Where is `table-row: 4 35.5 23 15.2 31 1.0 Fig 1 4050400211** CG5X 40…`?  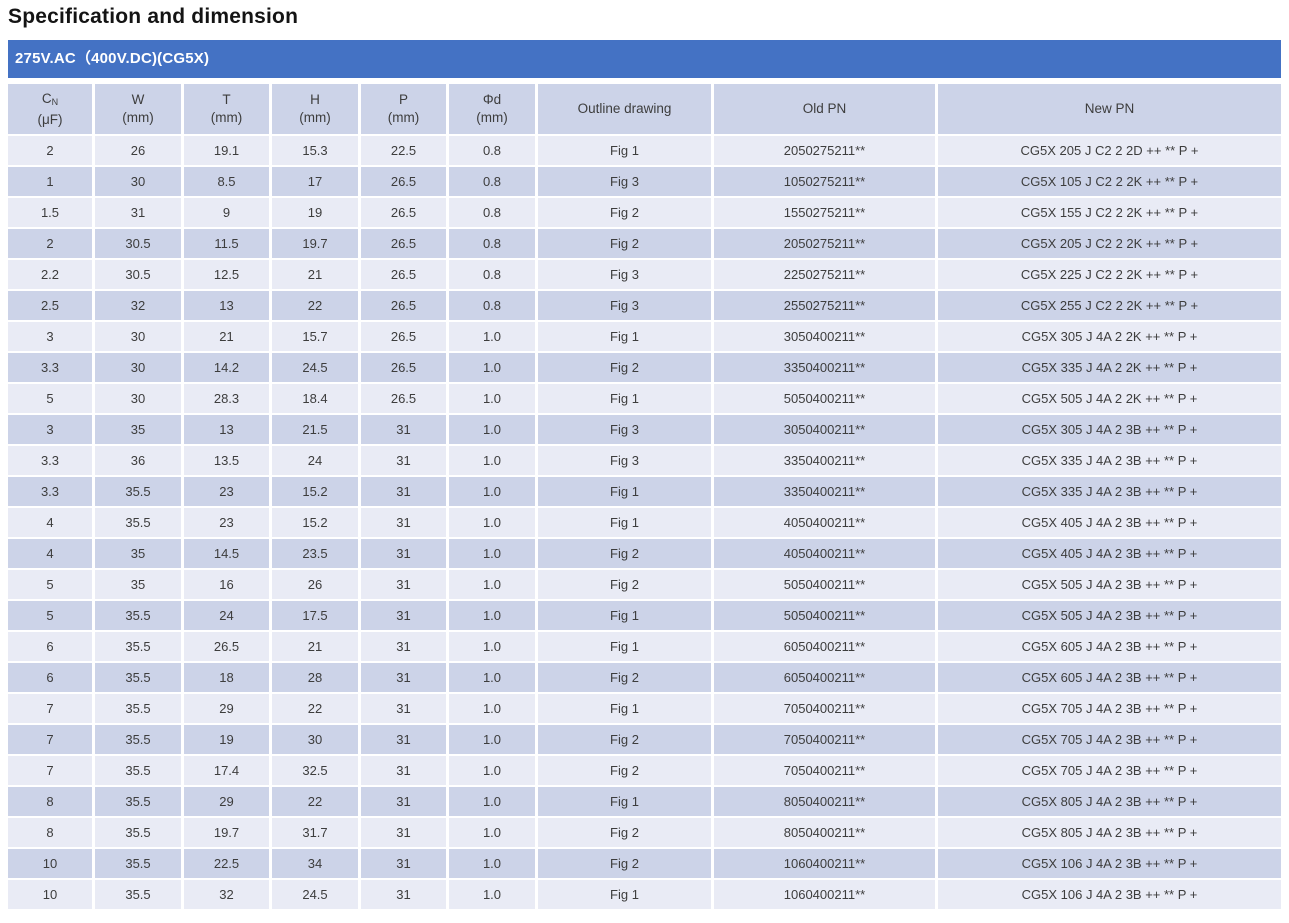 table-row: 4 35.5 23 15.2 31 1.0 Fig 1 4050400211** CG5X 40… is located at coordinates (644, 523).